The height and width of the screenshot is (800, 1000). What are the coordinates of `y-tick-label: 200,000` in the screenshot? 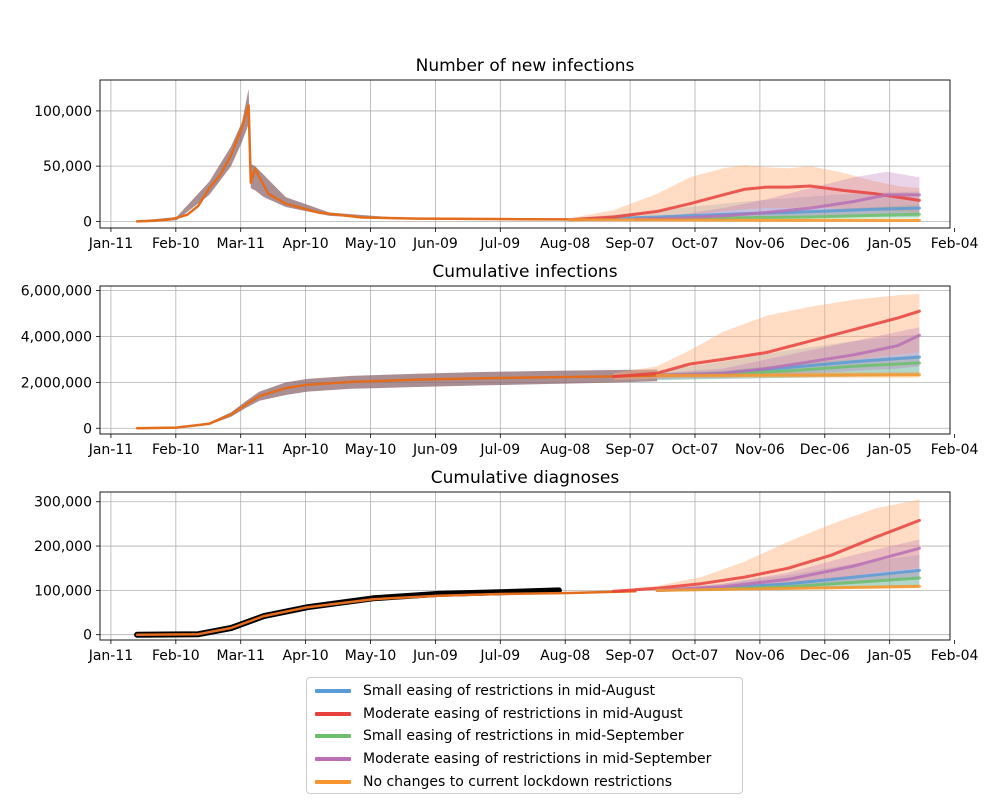 It's located at (63, 547).